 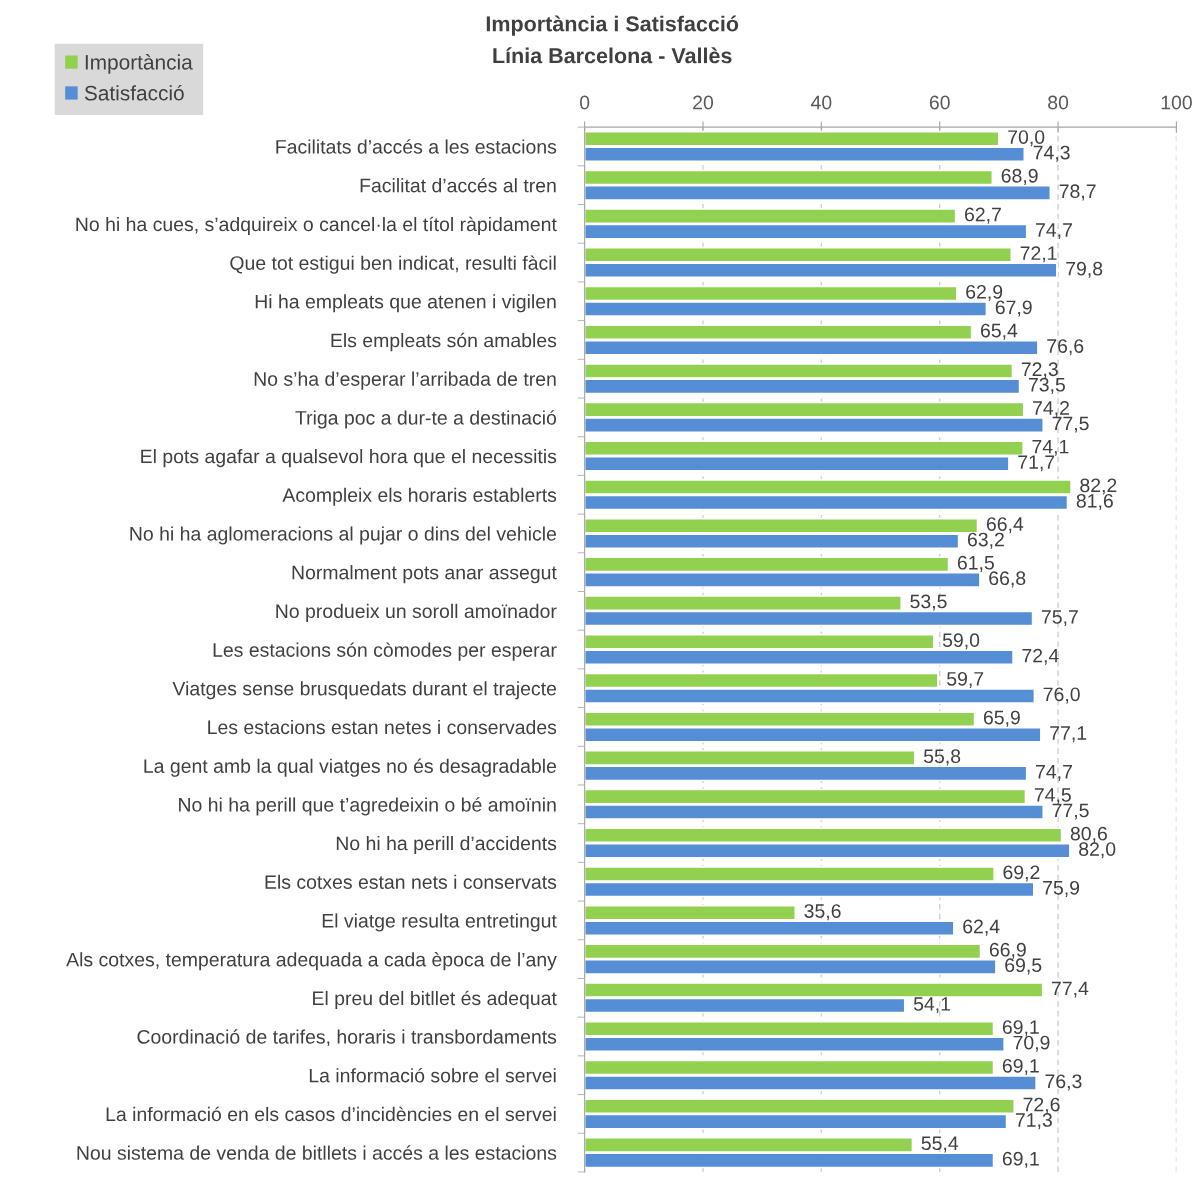 I want to click on legend-label: Satisfacció, so click(x=134, y=92).